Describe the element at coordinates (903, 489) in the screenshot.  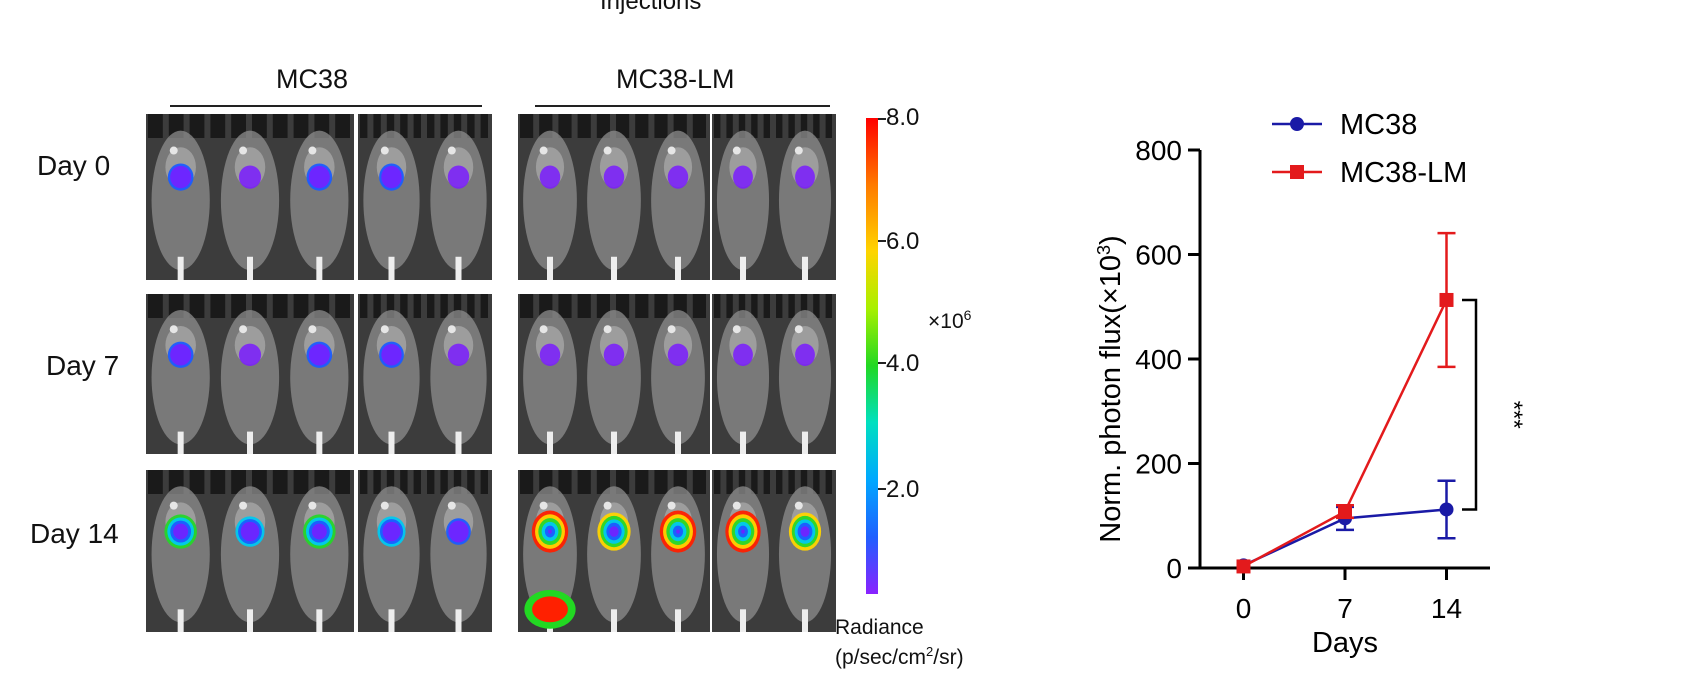
I see `colorbar-tick-label: 2.0` at that location.